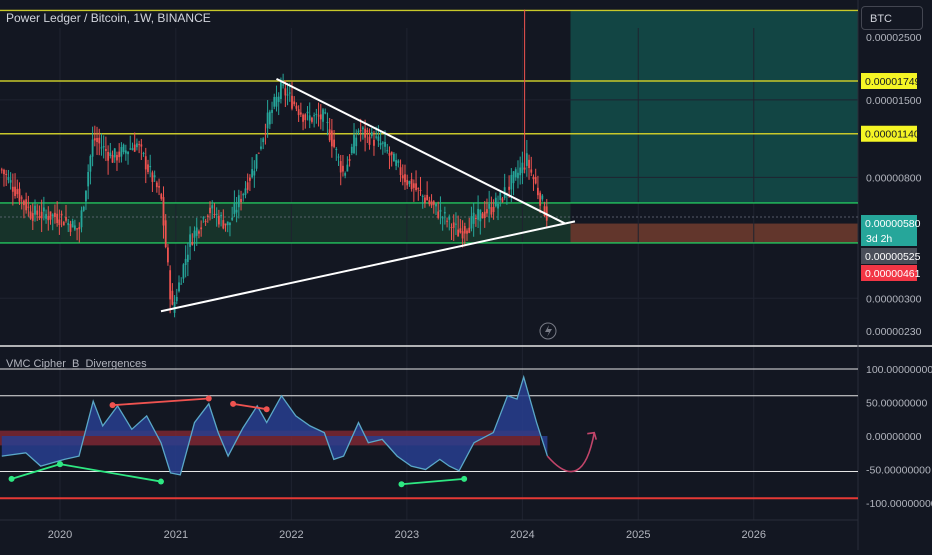 This screenshot has width=932, height=555. Describe the element at coordinates (899, 504) in the screenshot. I see `indicator-axis-label: -100.00000000` at that location.